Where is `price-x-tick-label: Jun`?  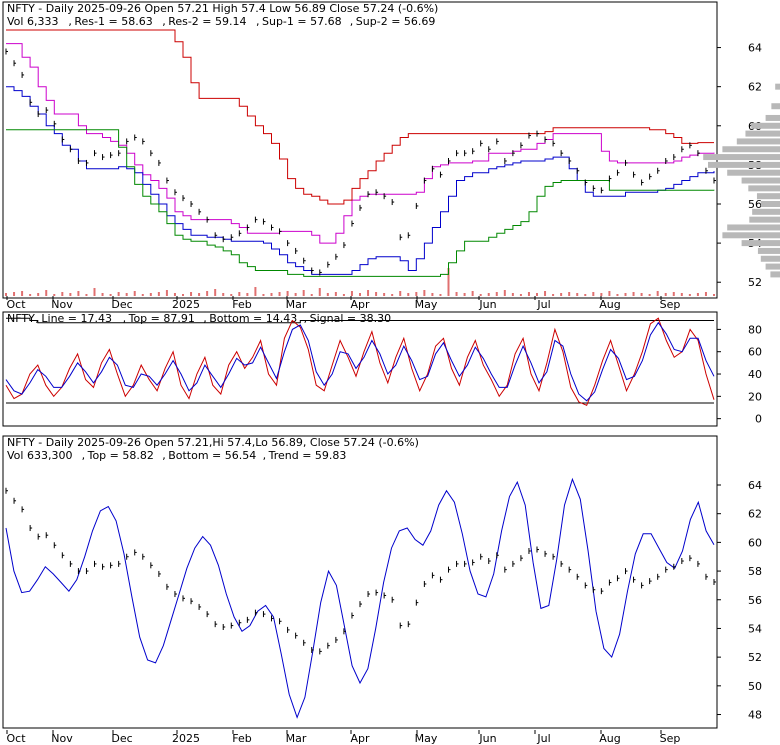 price-x-tick-label: Jun is located at coordinates (487, 304).